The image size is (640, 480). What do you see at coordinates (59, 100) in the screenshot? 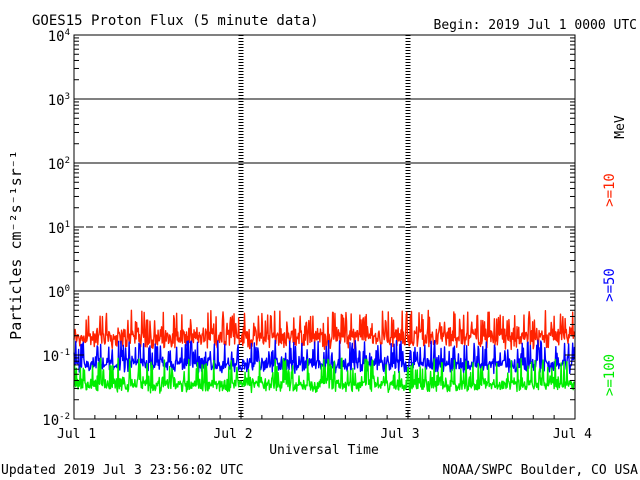
I see `y-tick-label: 10³` at bounding box center [59, 100].